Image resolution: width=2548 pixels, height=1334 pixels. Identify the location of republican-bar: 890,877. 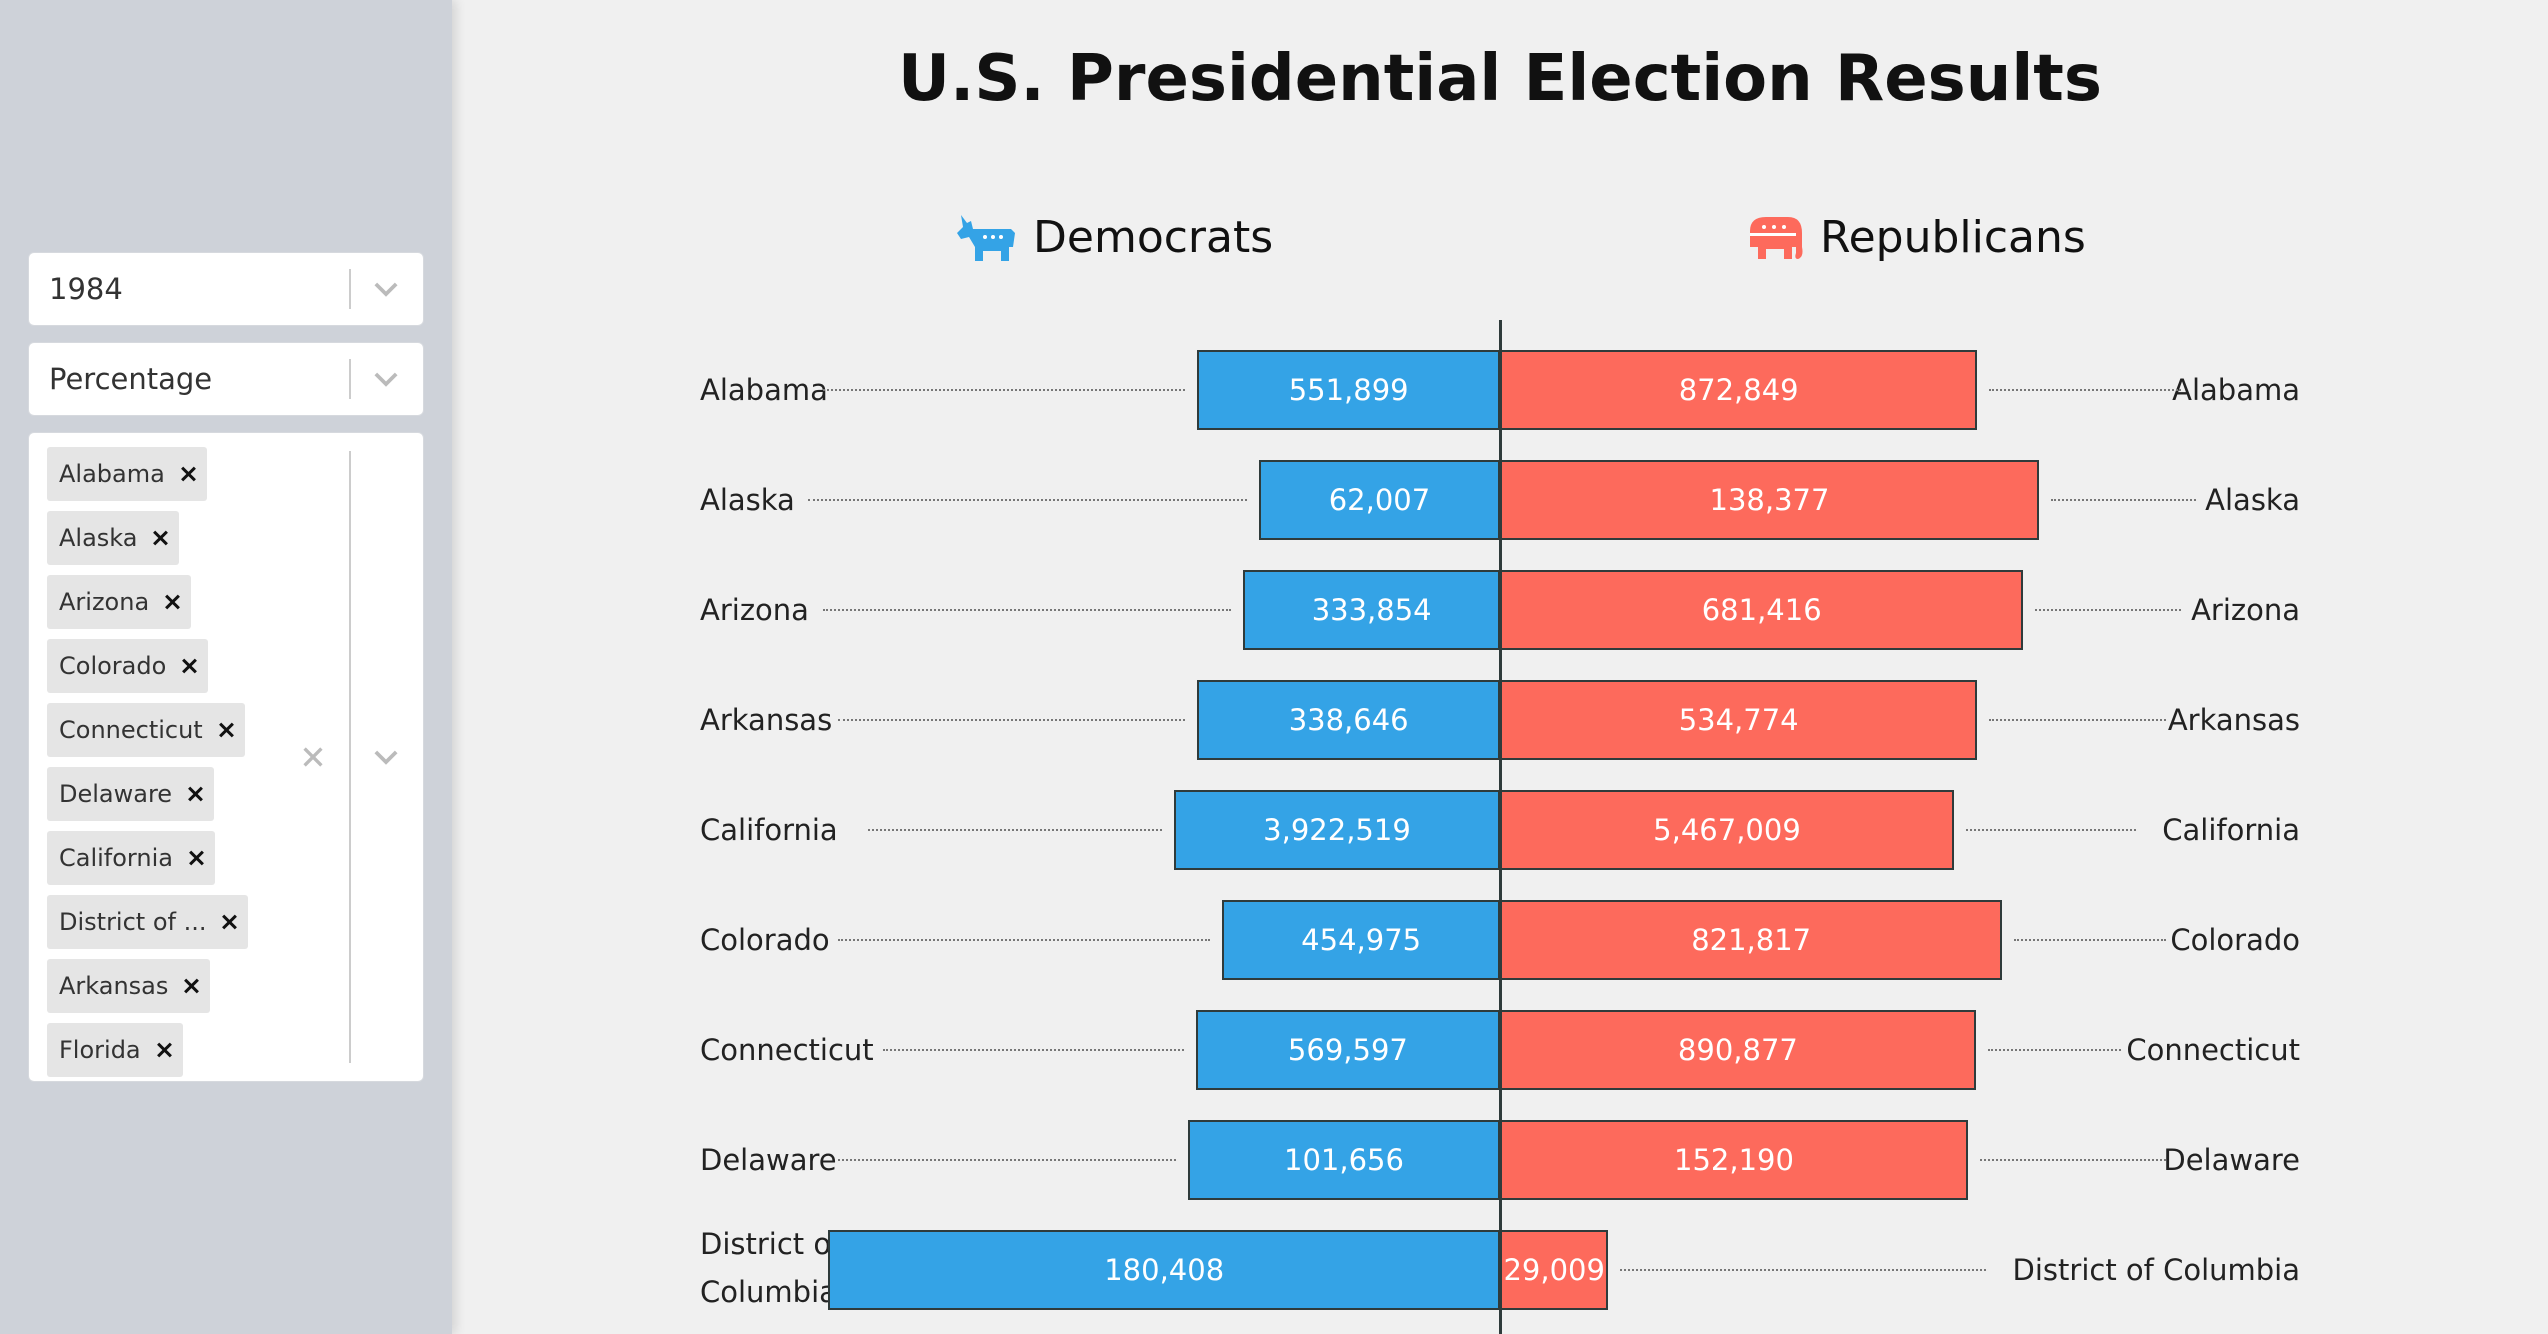
(1738, 1050).